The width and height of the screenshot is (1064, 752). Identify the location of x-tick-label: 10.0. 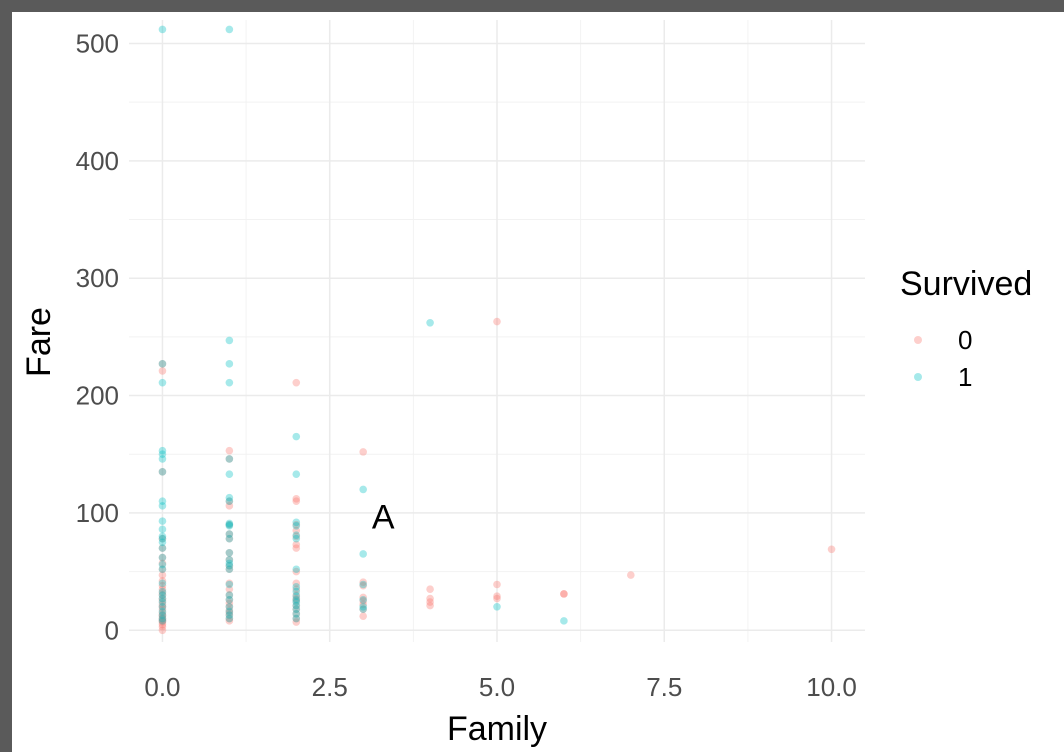
(831, 687).